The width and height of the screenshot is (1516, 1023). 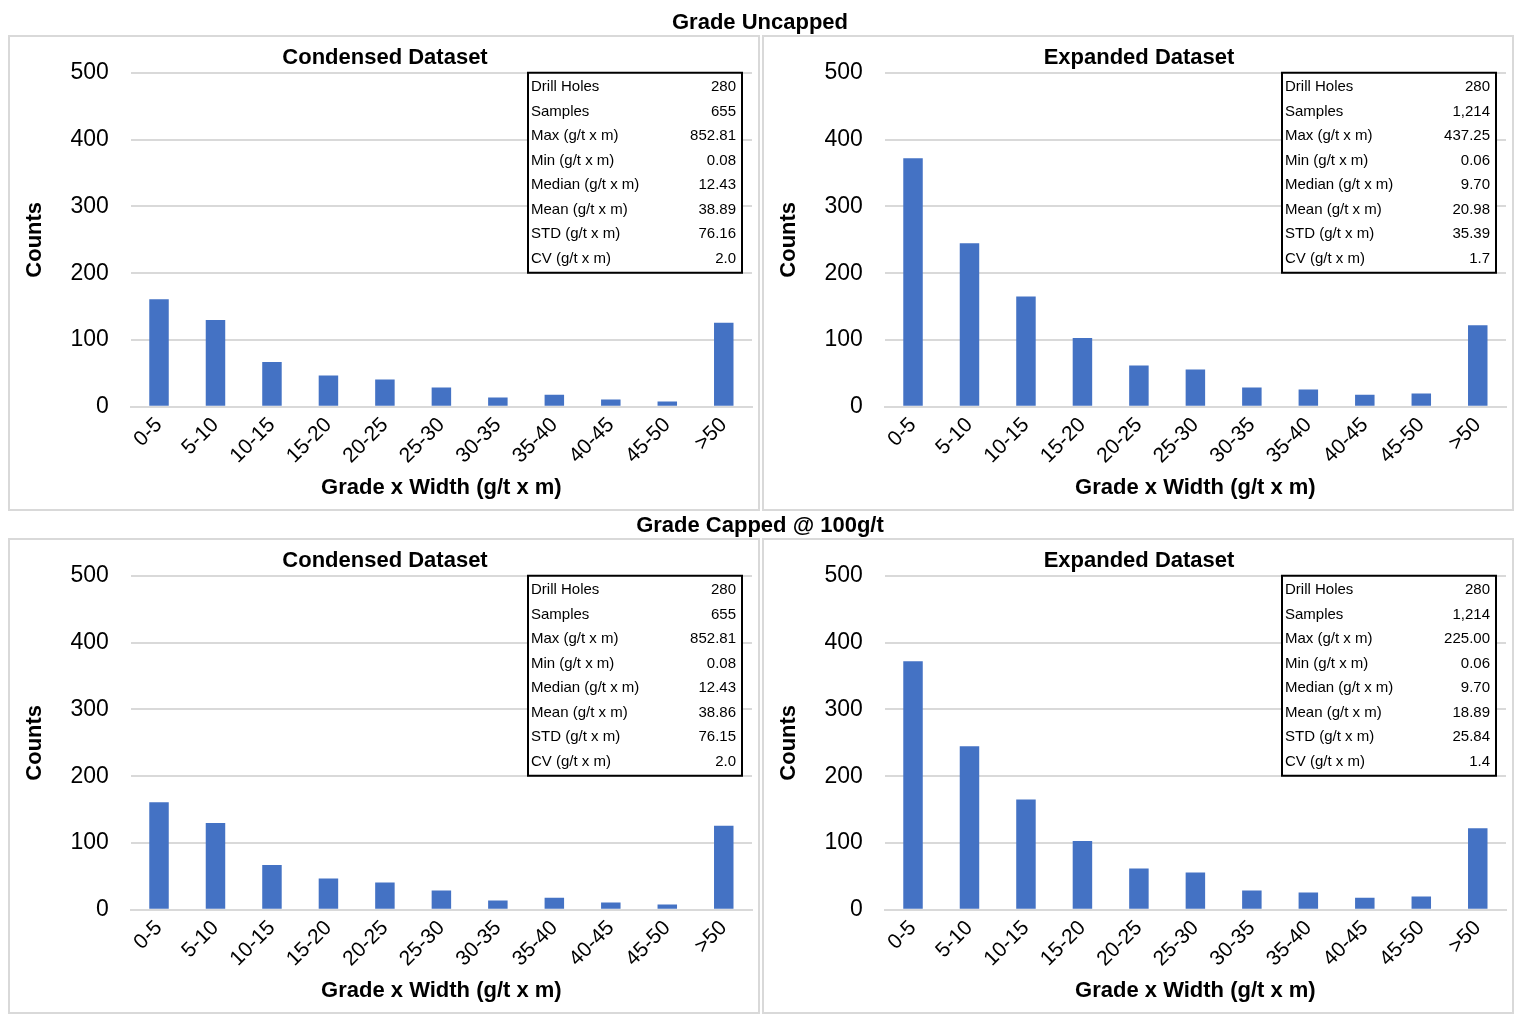 What do you see at coordinates (721, 159) in the screenshot?
I see `annotation: 0.08` at bounding box center [721, 159].